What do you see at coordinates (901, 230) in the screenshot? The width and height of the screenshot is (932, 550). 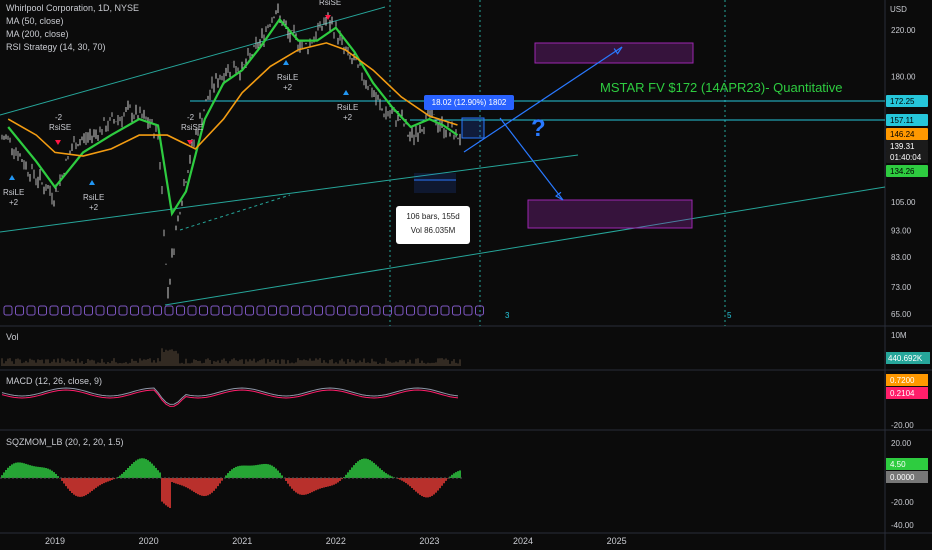 I see `y-tick-label: 93.00` at bounding box center [901, 230].